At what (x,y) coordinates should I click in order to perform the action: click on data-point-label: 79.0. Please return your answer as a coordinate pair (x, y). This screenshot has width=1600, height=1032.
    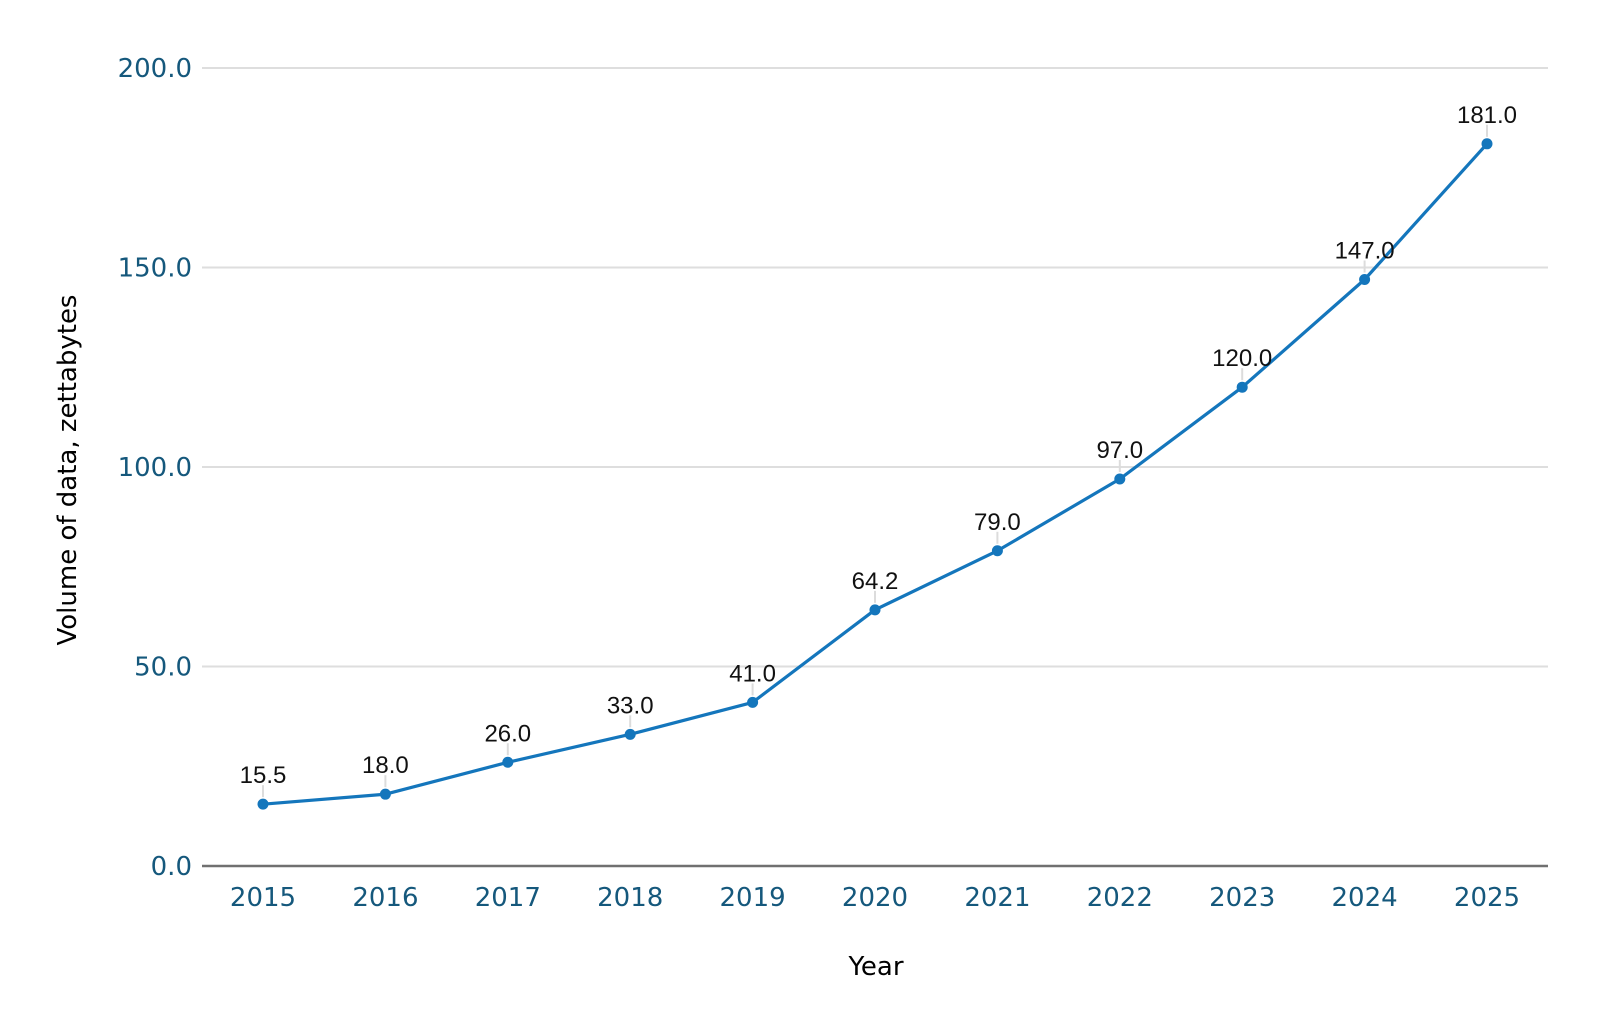
    Looking at the image, I should click on (997, 522).